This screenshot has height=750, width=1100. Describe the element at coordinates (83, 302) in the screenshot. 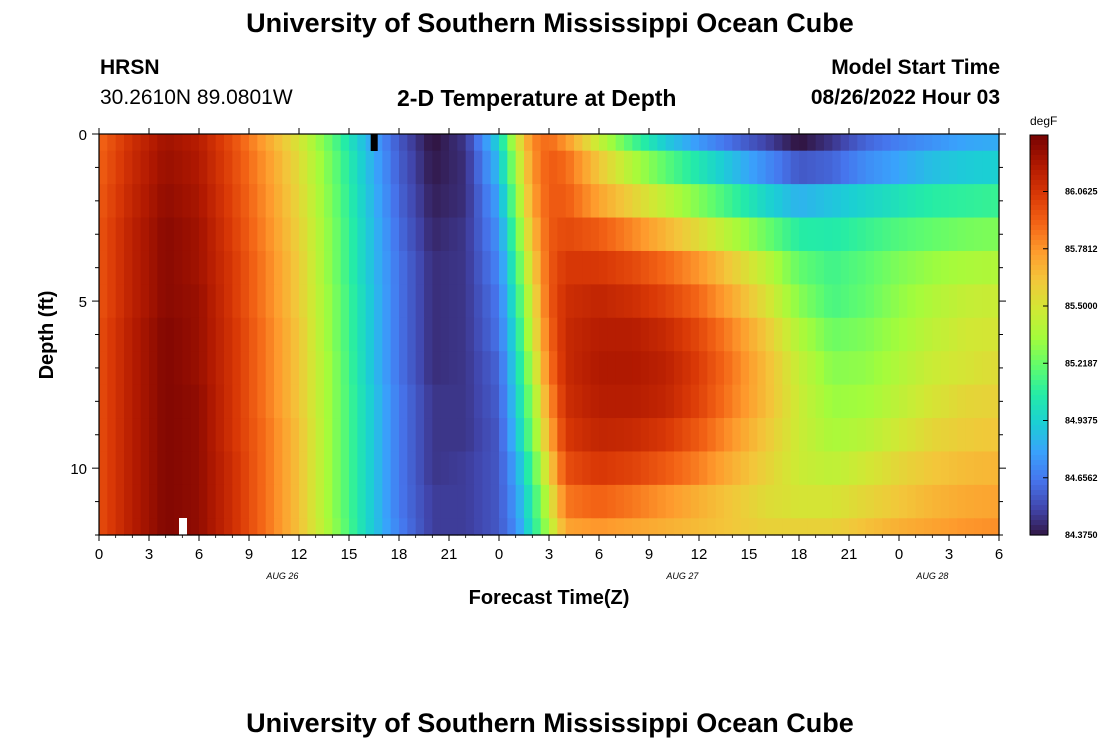

I see `y-tick-label: 5` at that location.